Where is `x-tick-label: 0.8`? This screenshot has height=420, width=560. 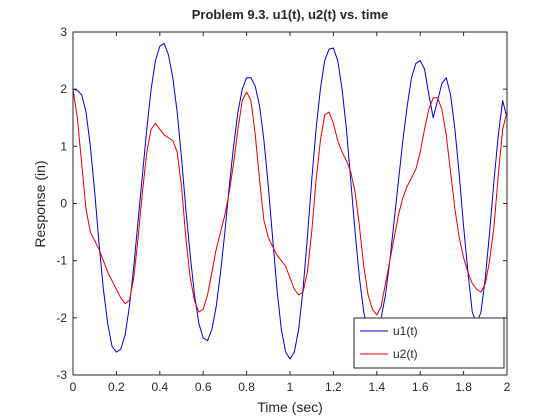
x-tick-label: 0.8 is located at coordinates (246, 387).